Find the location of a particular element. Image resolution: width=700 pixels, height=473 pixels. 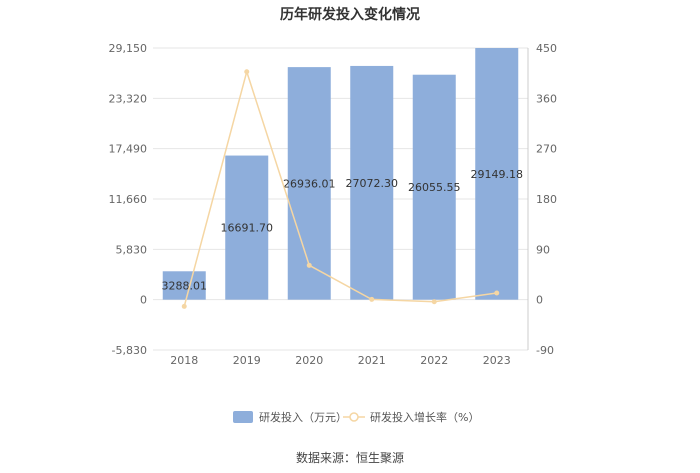

x-tick-label: 2019 is located at coordinates (247, 360).